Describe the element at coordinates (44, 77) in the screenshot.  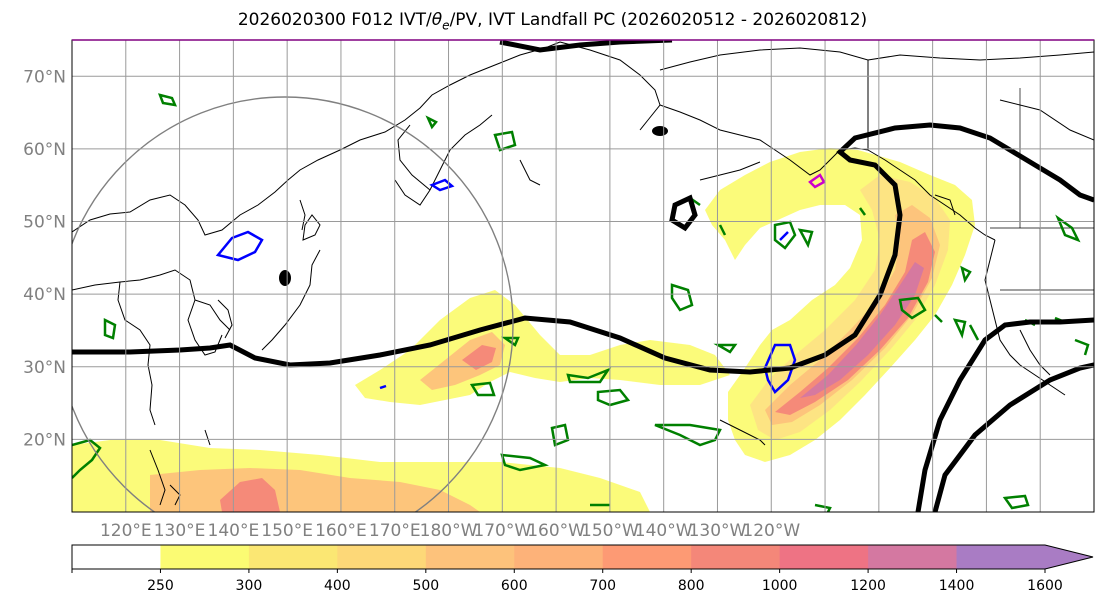
I see `lat-tick-label: 70°N` at that location.